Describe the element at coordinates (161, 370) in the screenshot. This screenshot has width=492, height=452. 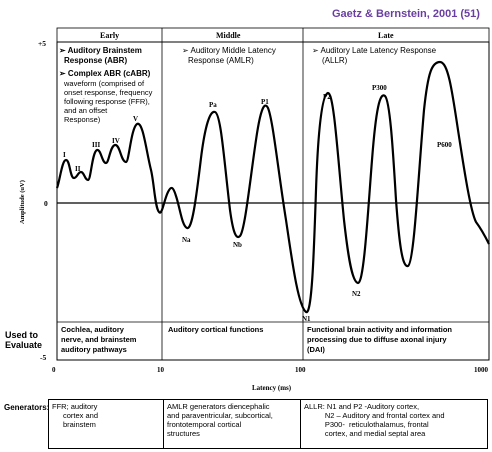
I see `x-tick-label: 10` at that location.